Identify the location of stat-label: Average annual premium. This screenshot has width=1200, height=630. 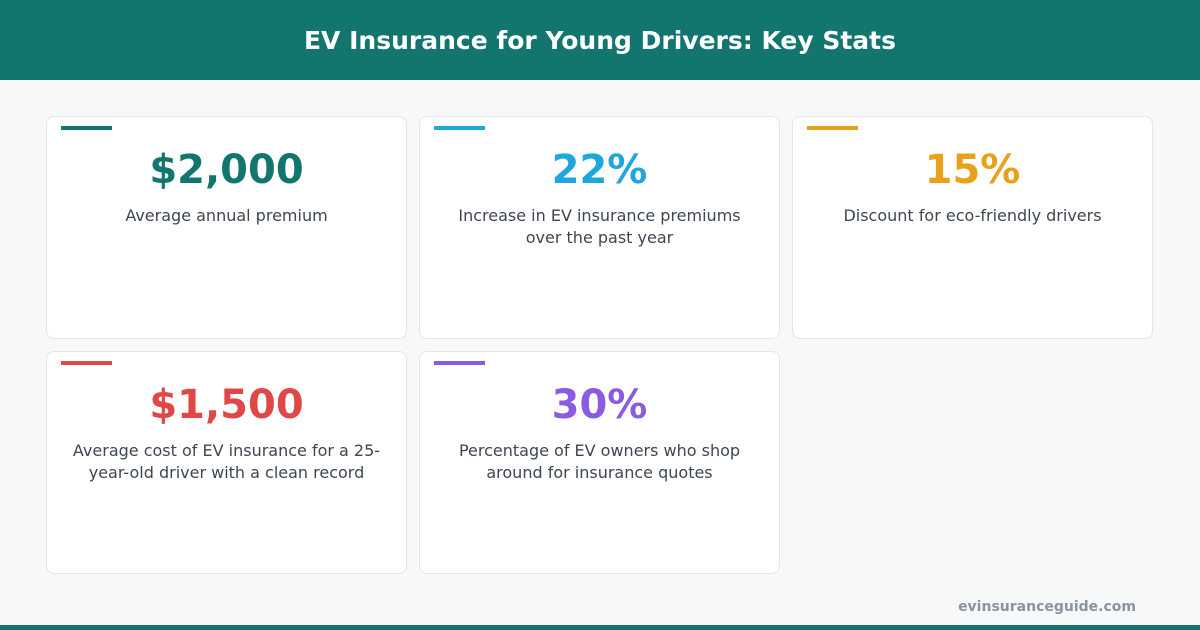
(226, 215).